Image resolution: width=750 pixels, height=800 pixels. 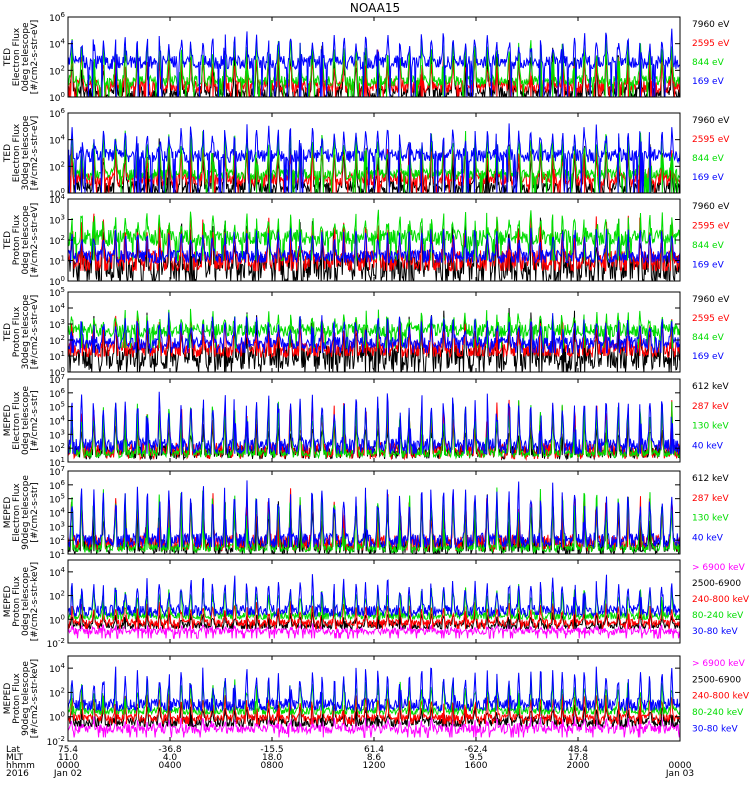 What do you see at coordinates (708, 538) in the screenshot?
I see `legend-entry: 40 keV` at bounding box center [708, 538].